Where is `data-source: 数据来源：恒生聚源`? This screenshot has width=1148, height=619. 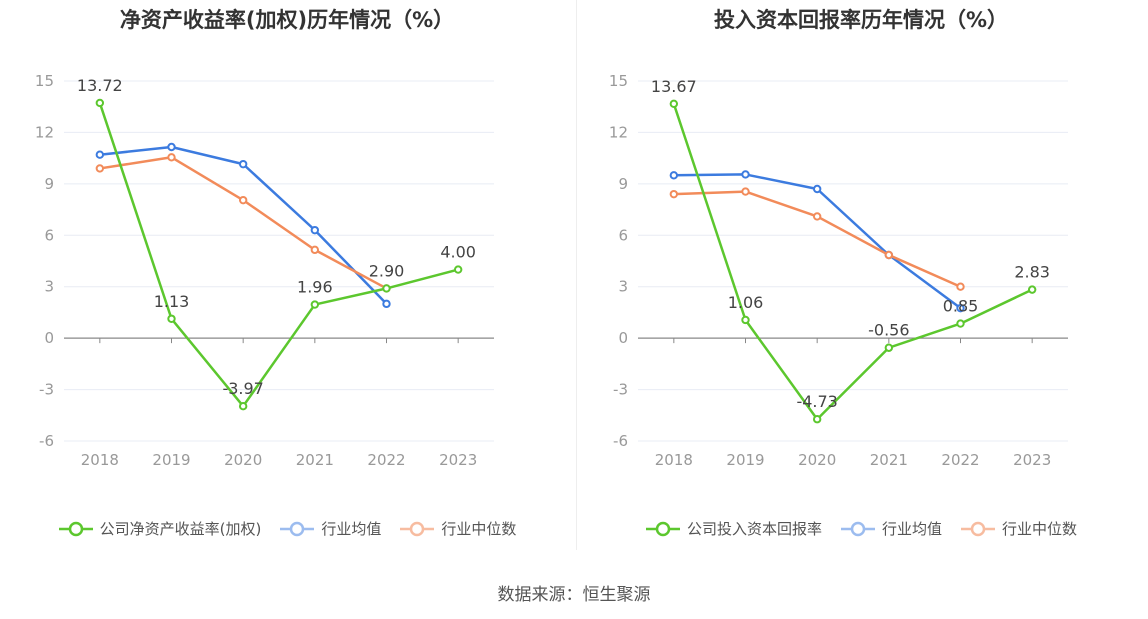
data-source: 数据来源：恒生聚源 is located at coordinates (574, 595).